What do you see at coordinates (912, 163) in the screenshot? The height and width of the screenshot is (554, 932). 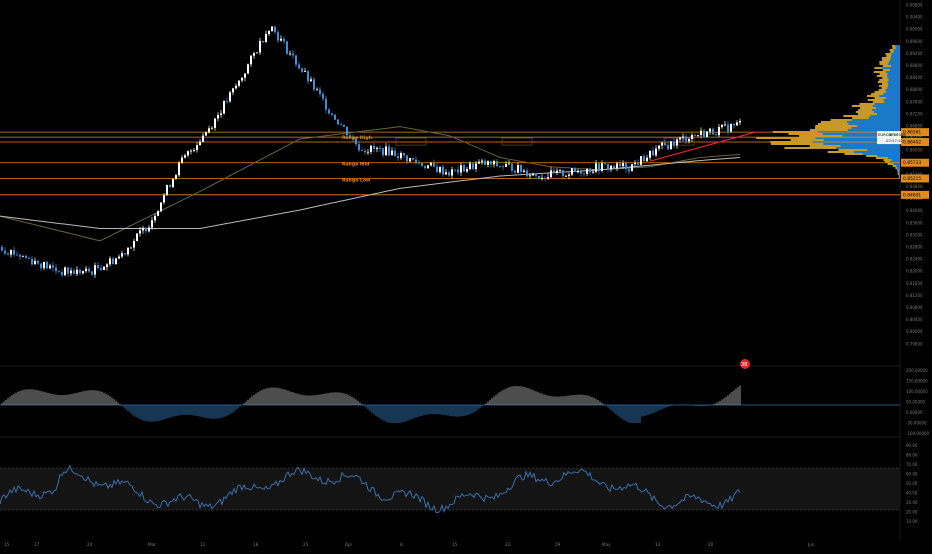 I see `level-tag-label: 0.85733` at bounding box center [912, 163].